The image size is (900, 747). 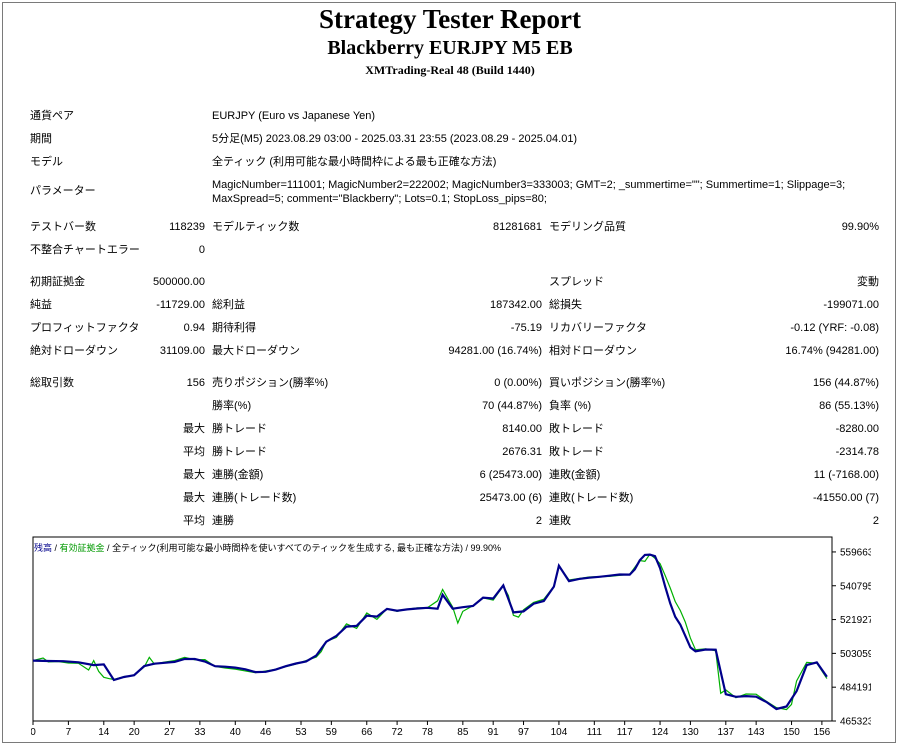 What do you see at coordinates (232, 406) in the screenshot?
I see `winrate-label: 勝率(%)` at bounding box center [232, 406].